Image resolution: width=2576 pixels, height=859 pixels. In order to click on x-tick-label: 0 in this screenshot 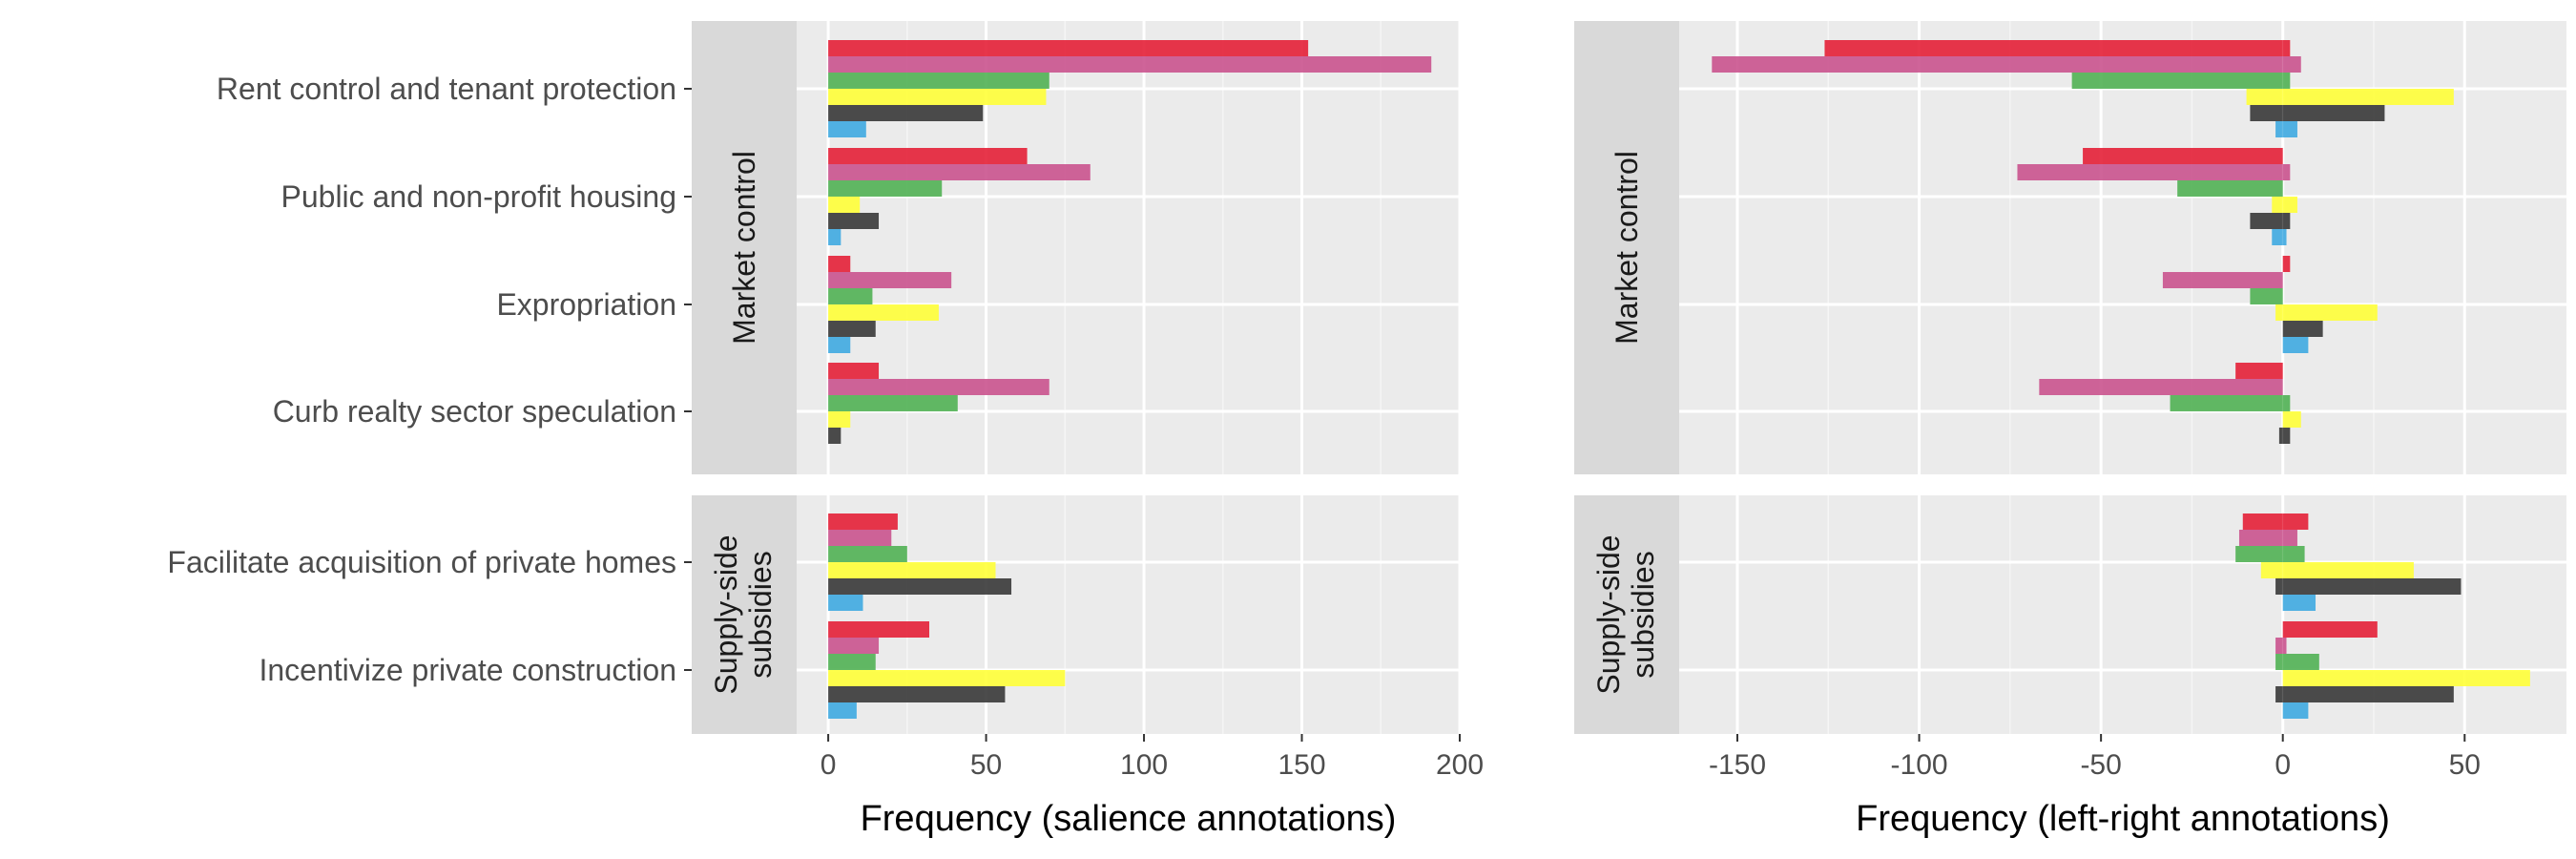, I will do `click(829, 765)`.